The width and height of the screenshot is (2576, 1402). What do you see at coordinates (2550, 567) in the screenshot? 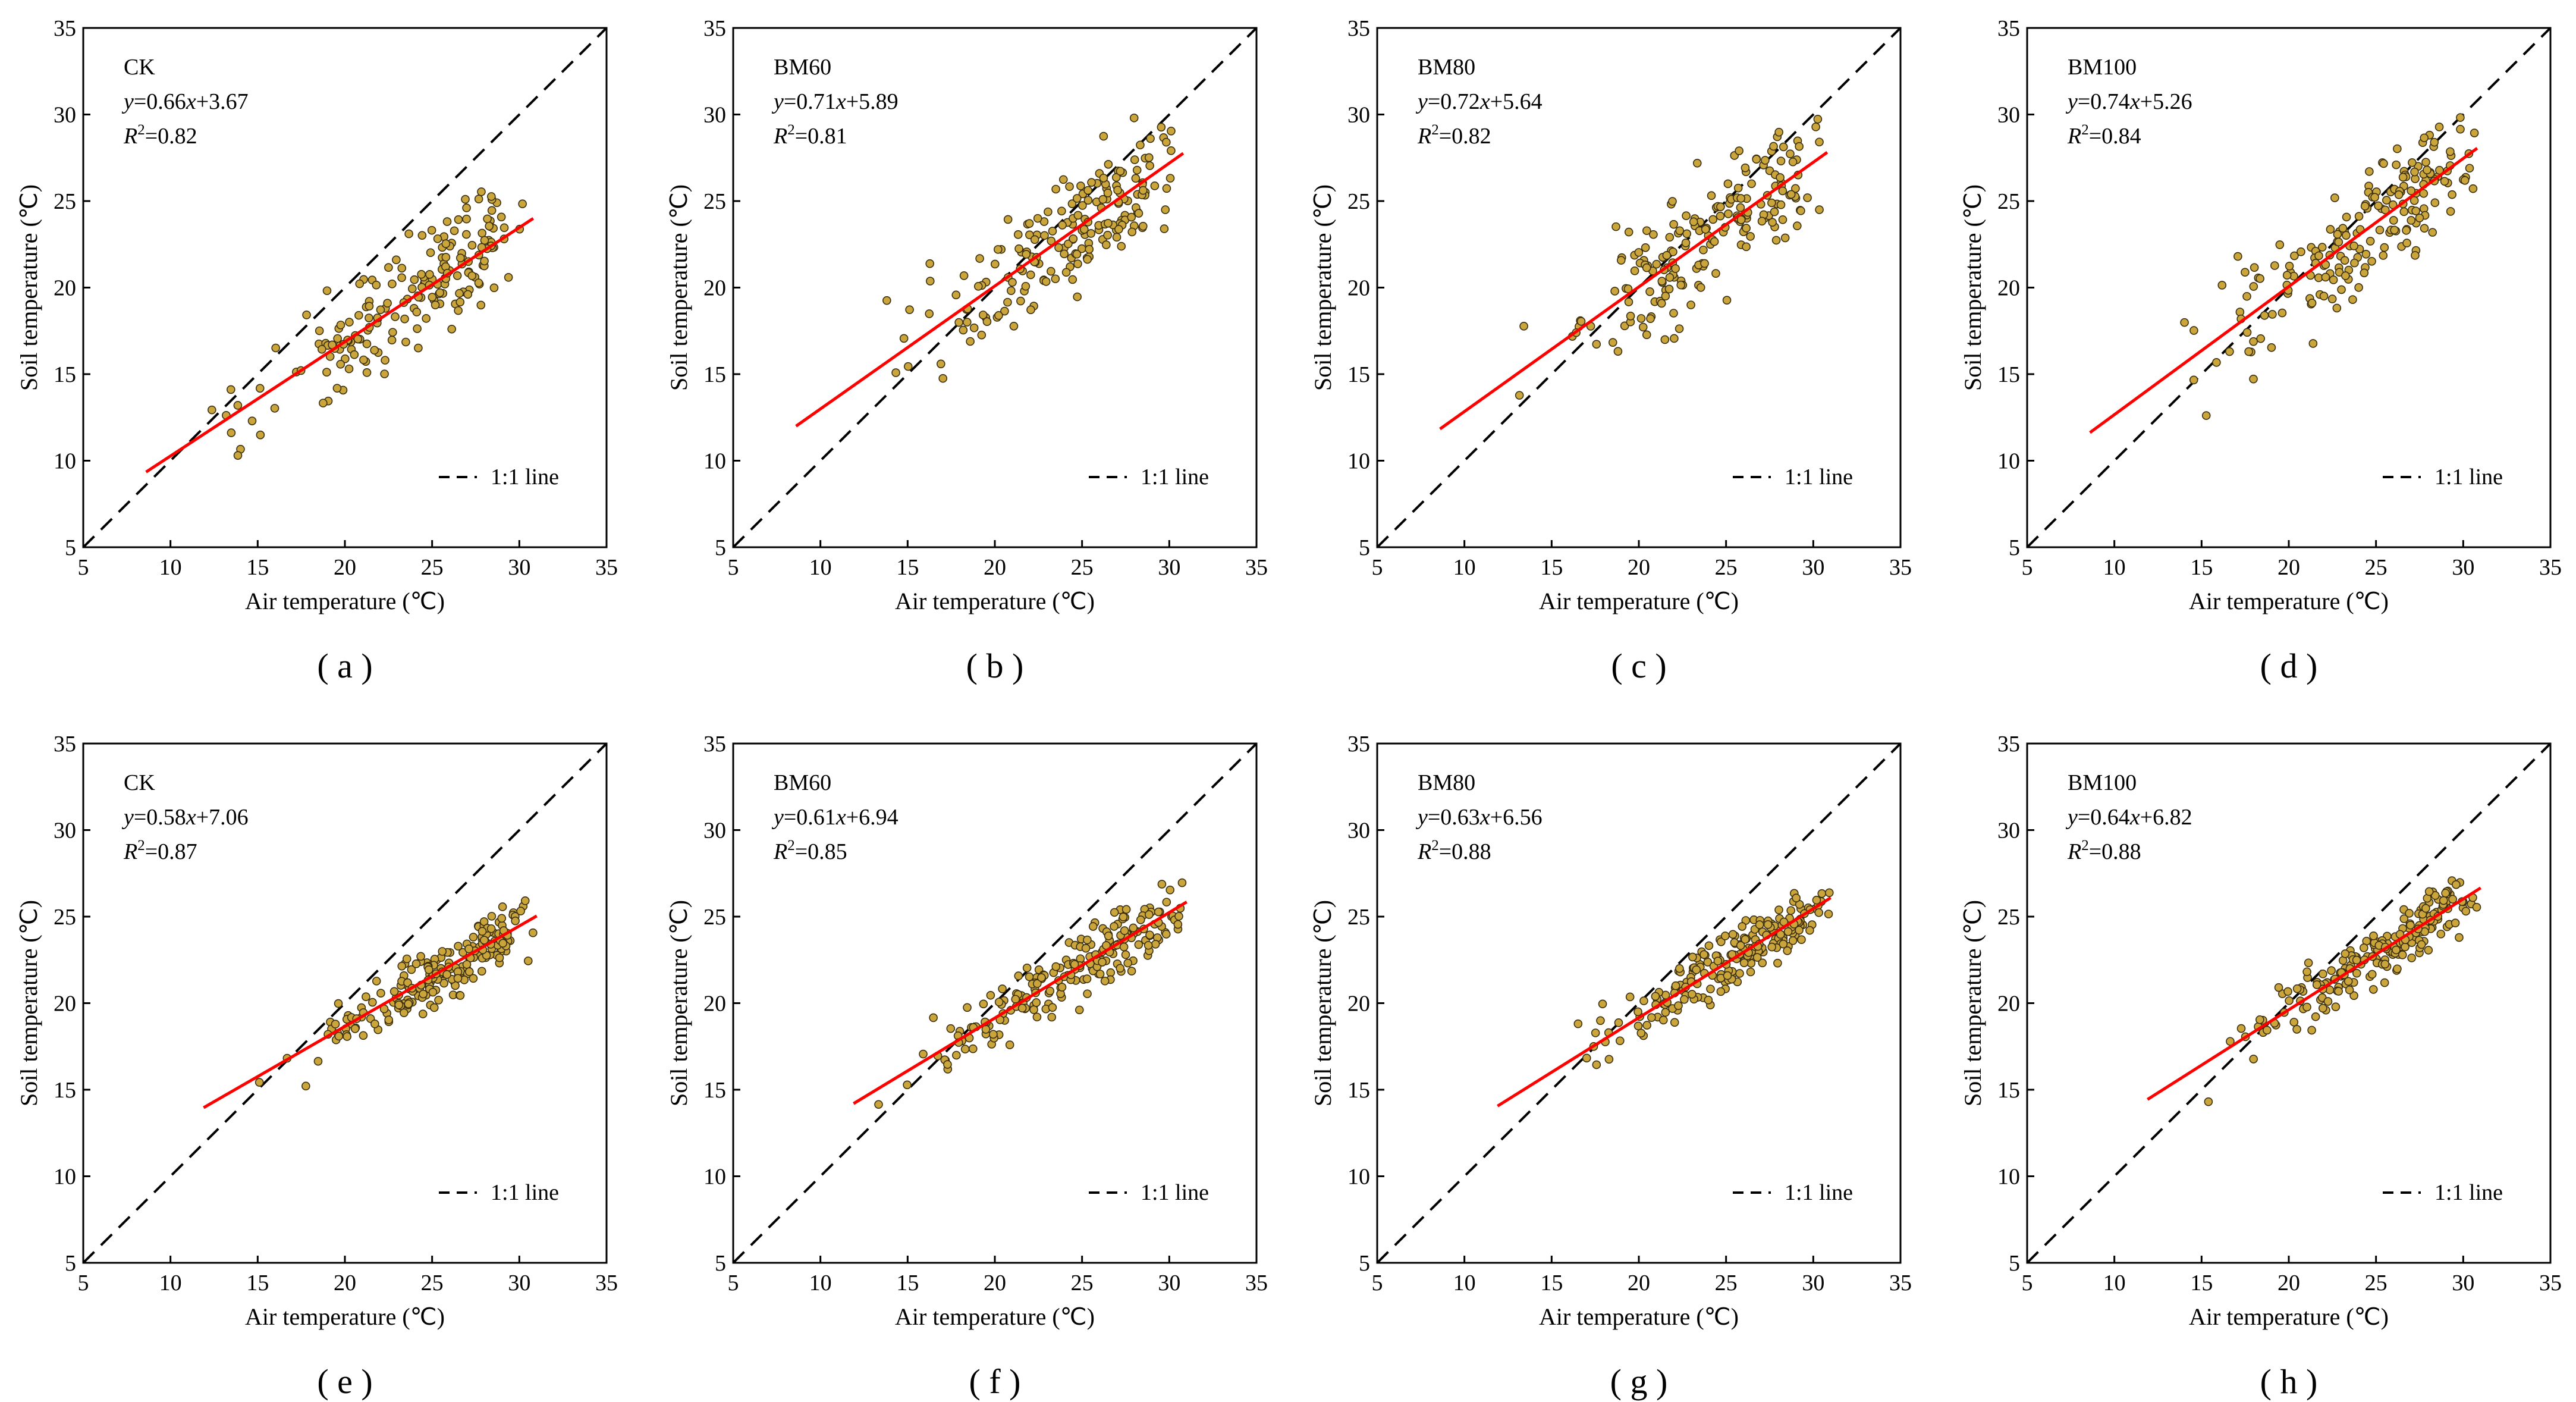
I see `x-tick-label: 35` at bounding box center [2550, 567].